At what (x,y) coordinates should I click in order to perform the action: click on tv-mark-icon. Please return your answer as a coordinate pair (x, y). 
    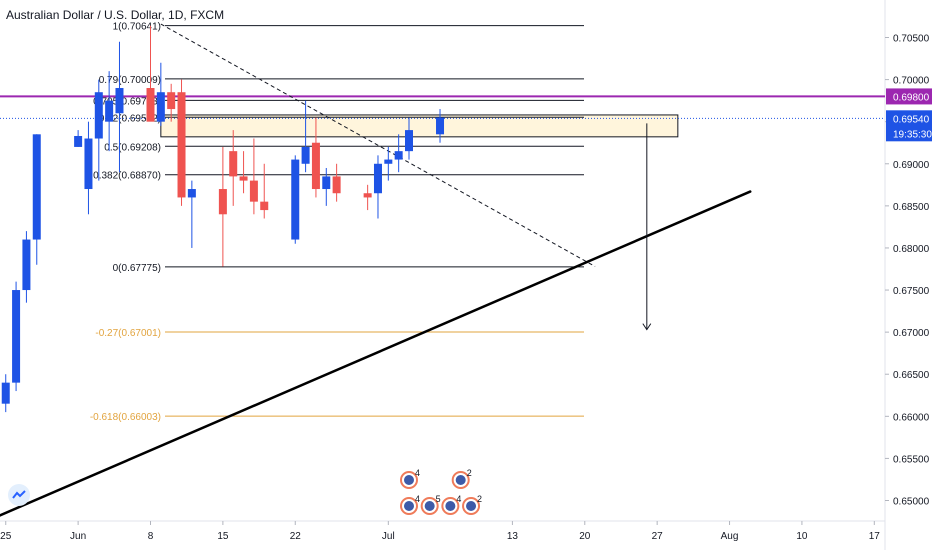
    Looking at the image, I should click on (19, 494).